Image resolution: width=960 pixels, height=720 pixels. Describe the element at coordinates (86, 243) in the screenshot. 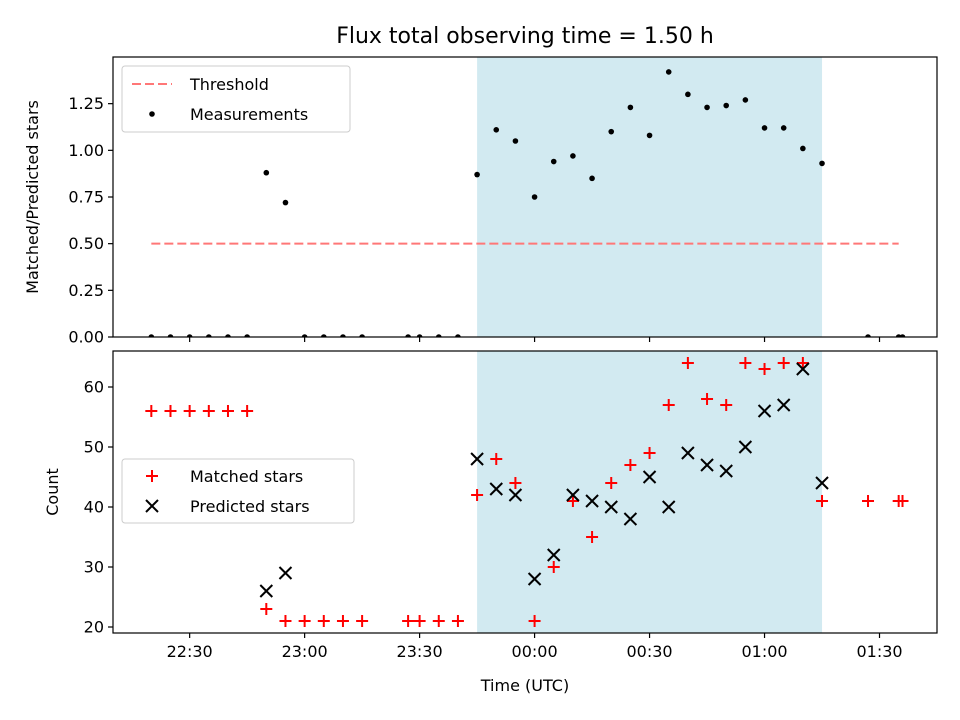

I see `y-tick-label: 0.50` at that location.